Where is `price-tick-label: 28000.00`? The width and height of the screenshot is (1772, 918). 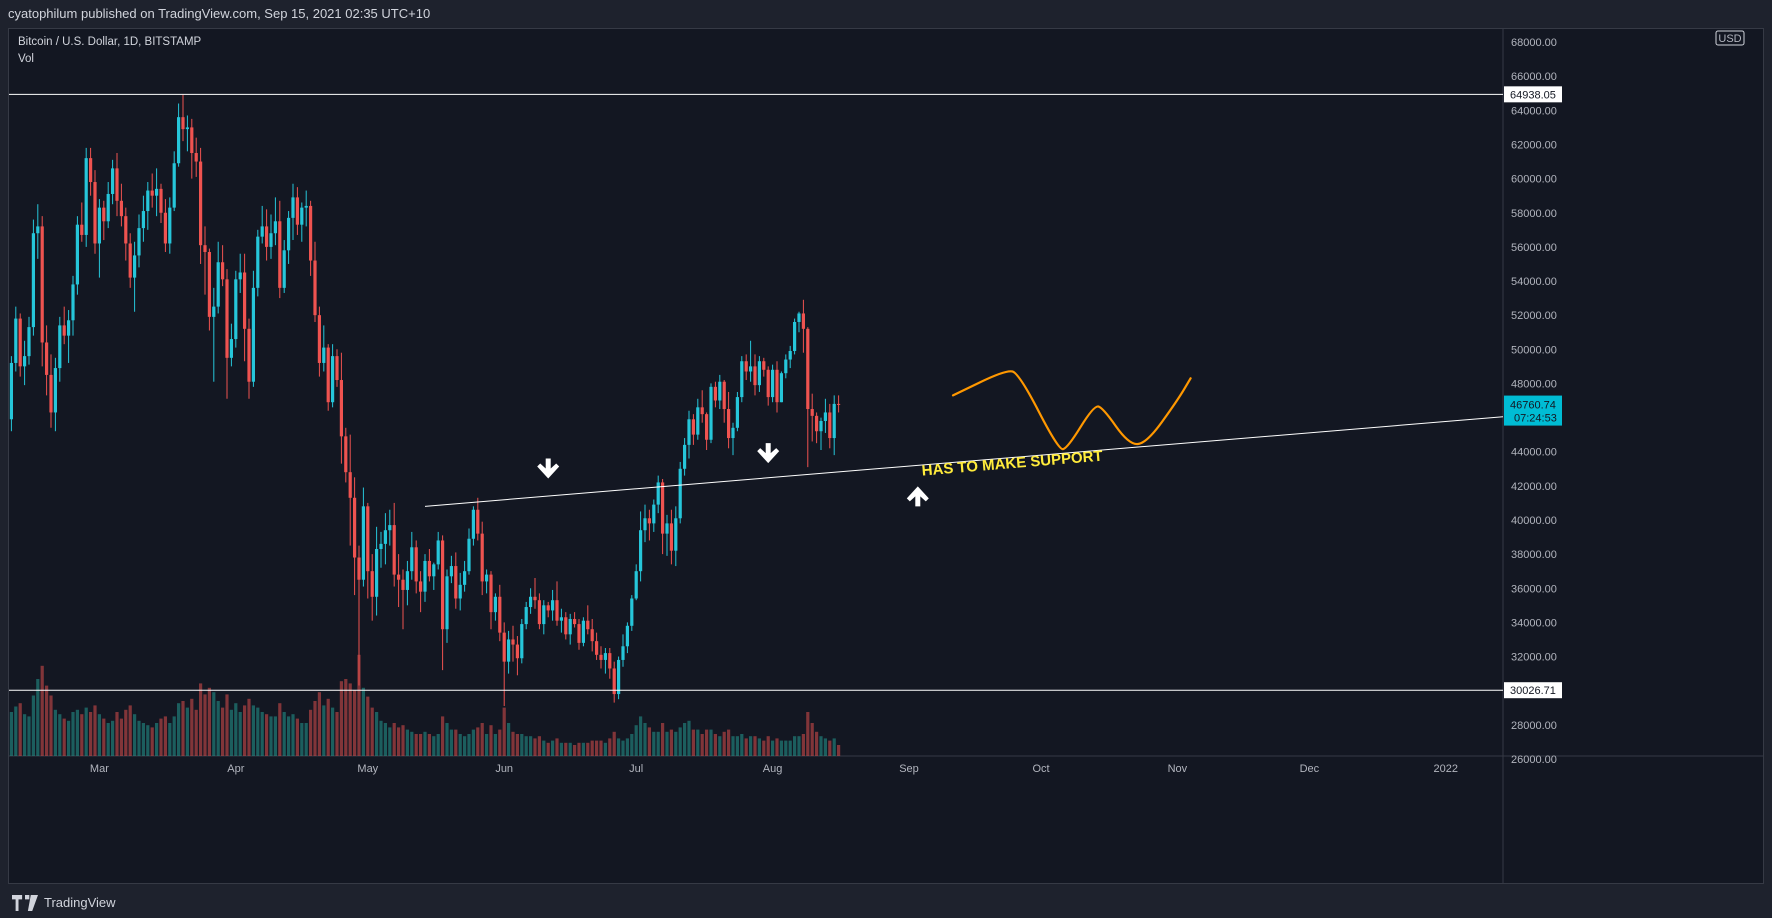 price-tick-label: 28000.00 is located at coordinates (1534, 726).